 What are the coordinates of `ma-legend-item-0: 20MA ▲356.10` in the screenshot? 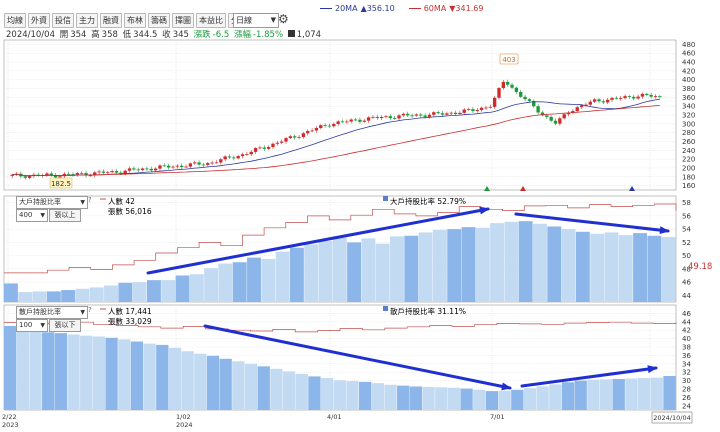 It's located at (357, 8).